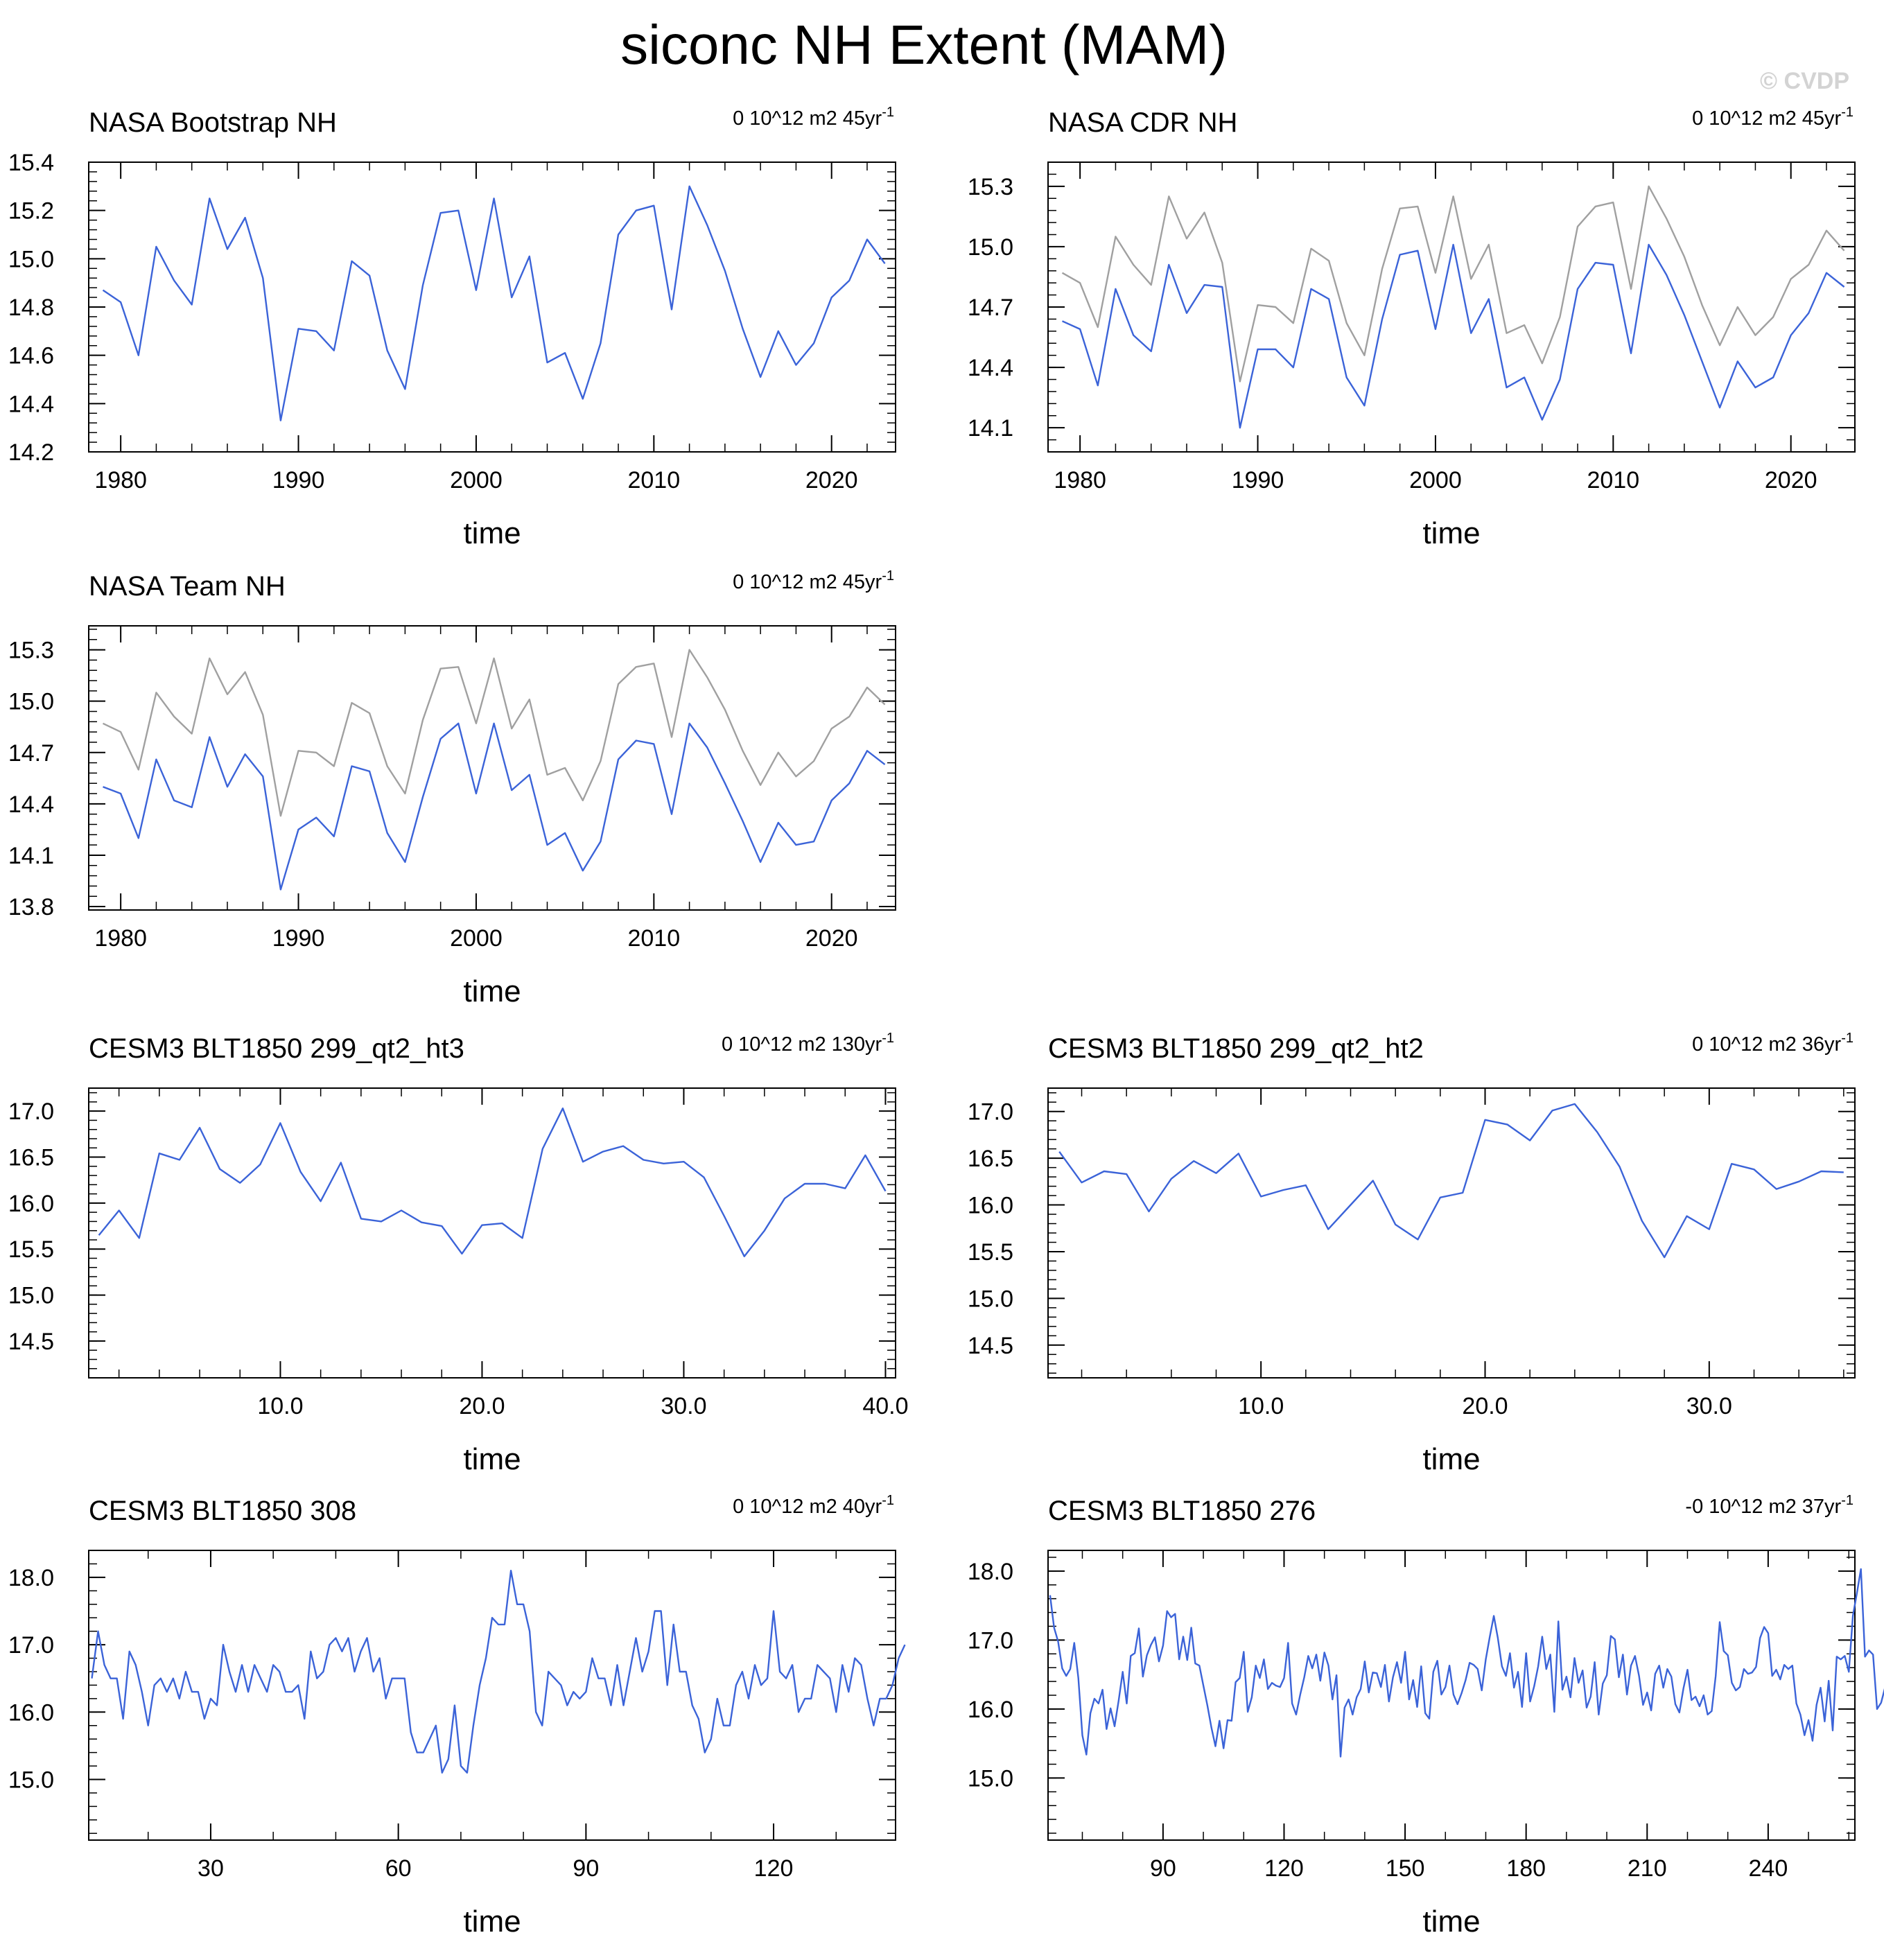 Image resolution: width=1884 pixels, height=1960 pixels. Describe the element at coordinates (482, 1406) in the screenshot. I see `x-tick-label: 20.0` at that location.